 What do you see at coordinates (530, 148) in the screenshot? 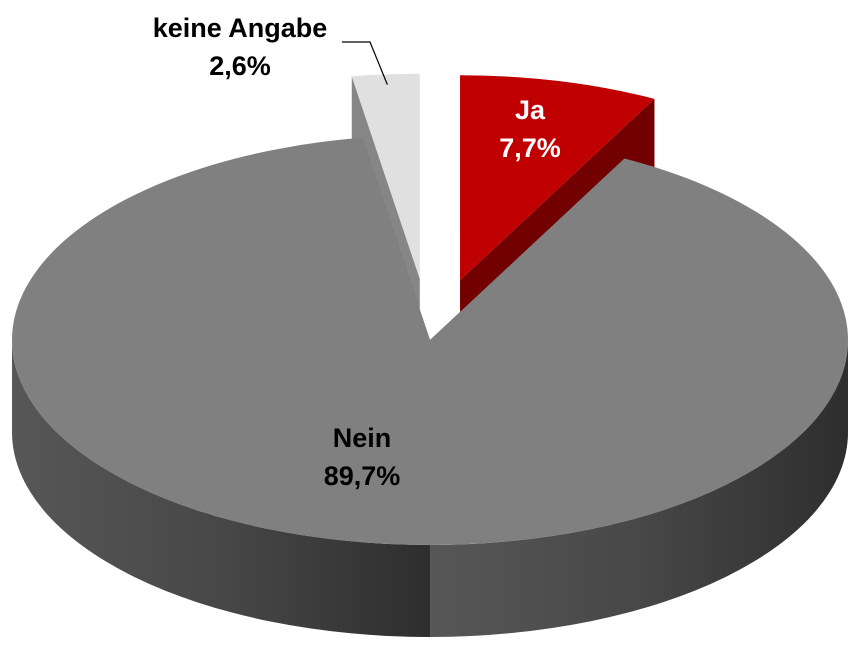
I see `slice-value-label: 7,7%` at bounding box center [530, 148].